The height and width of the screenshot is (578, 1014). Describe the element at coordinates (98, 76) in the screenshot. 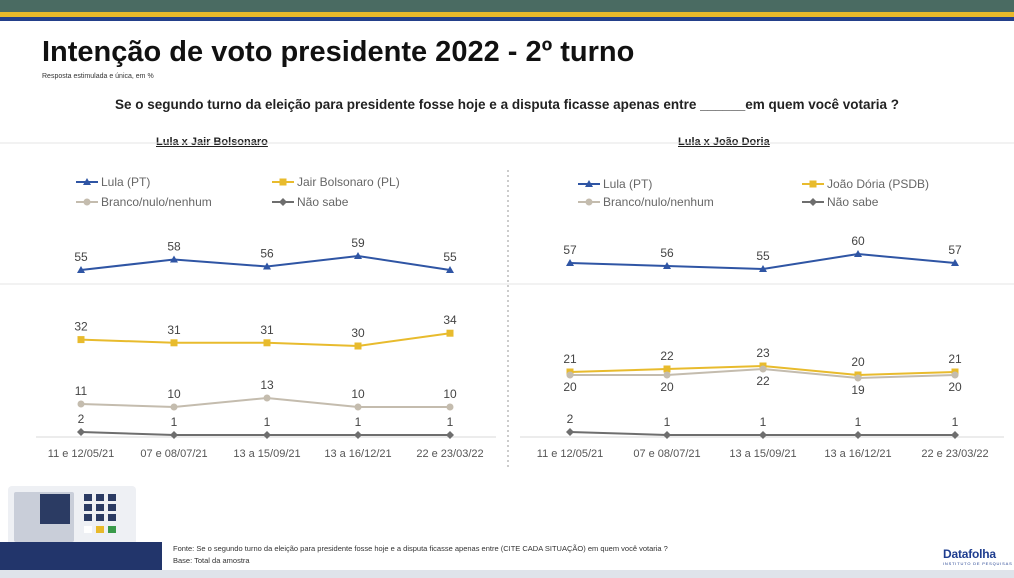

I see `page-subtitle: Resposta estimulada e única, em %` at that location.